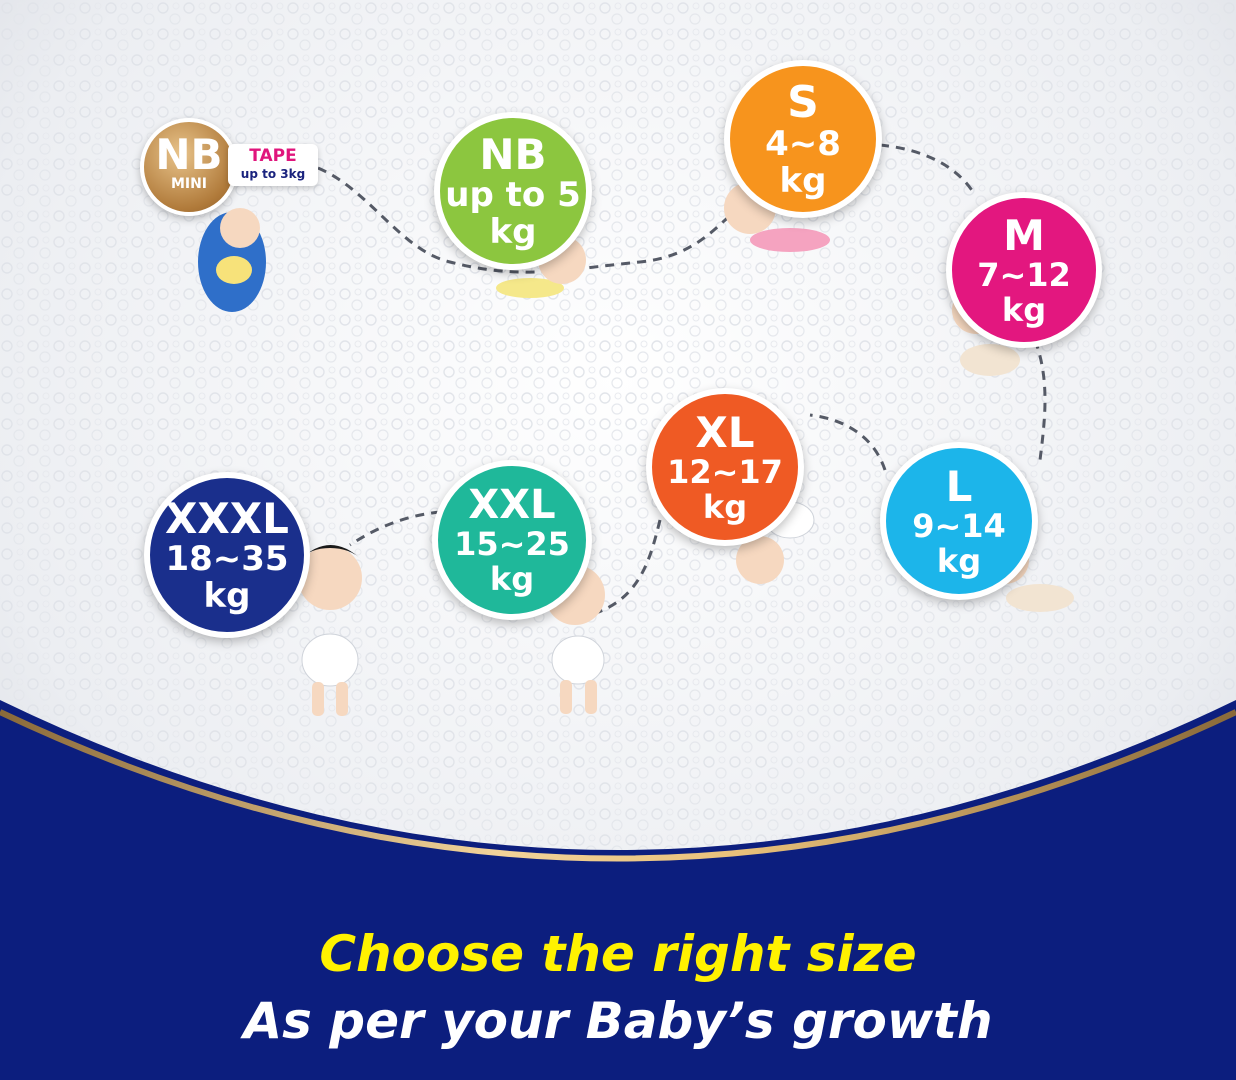  I want to click on size-label: XXL, so click(512, 504).